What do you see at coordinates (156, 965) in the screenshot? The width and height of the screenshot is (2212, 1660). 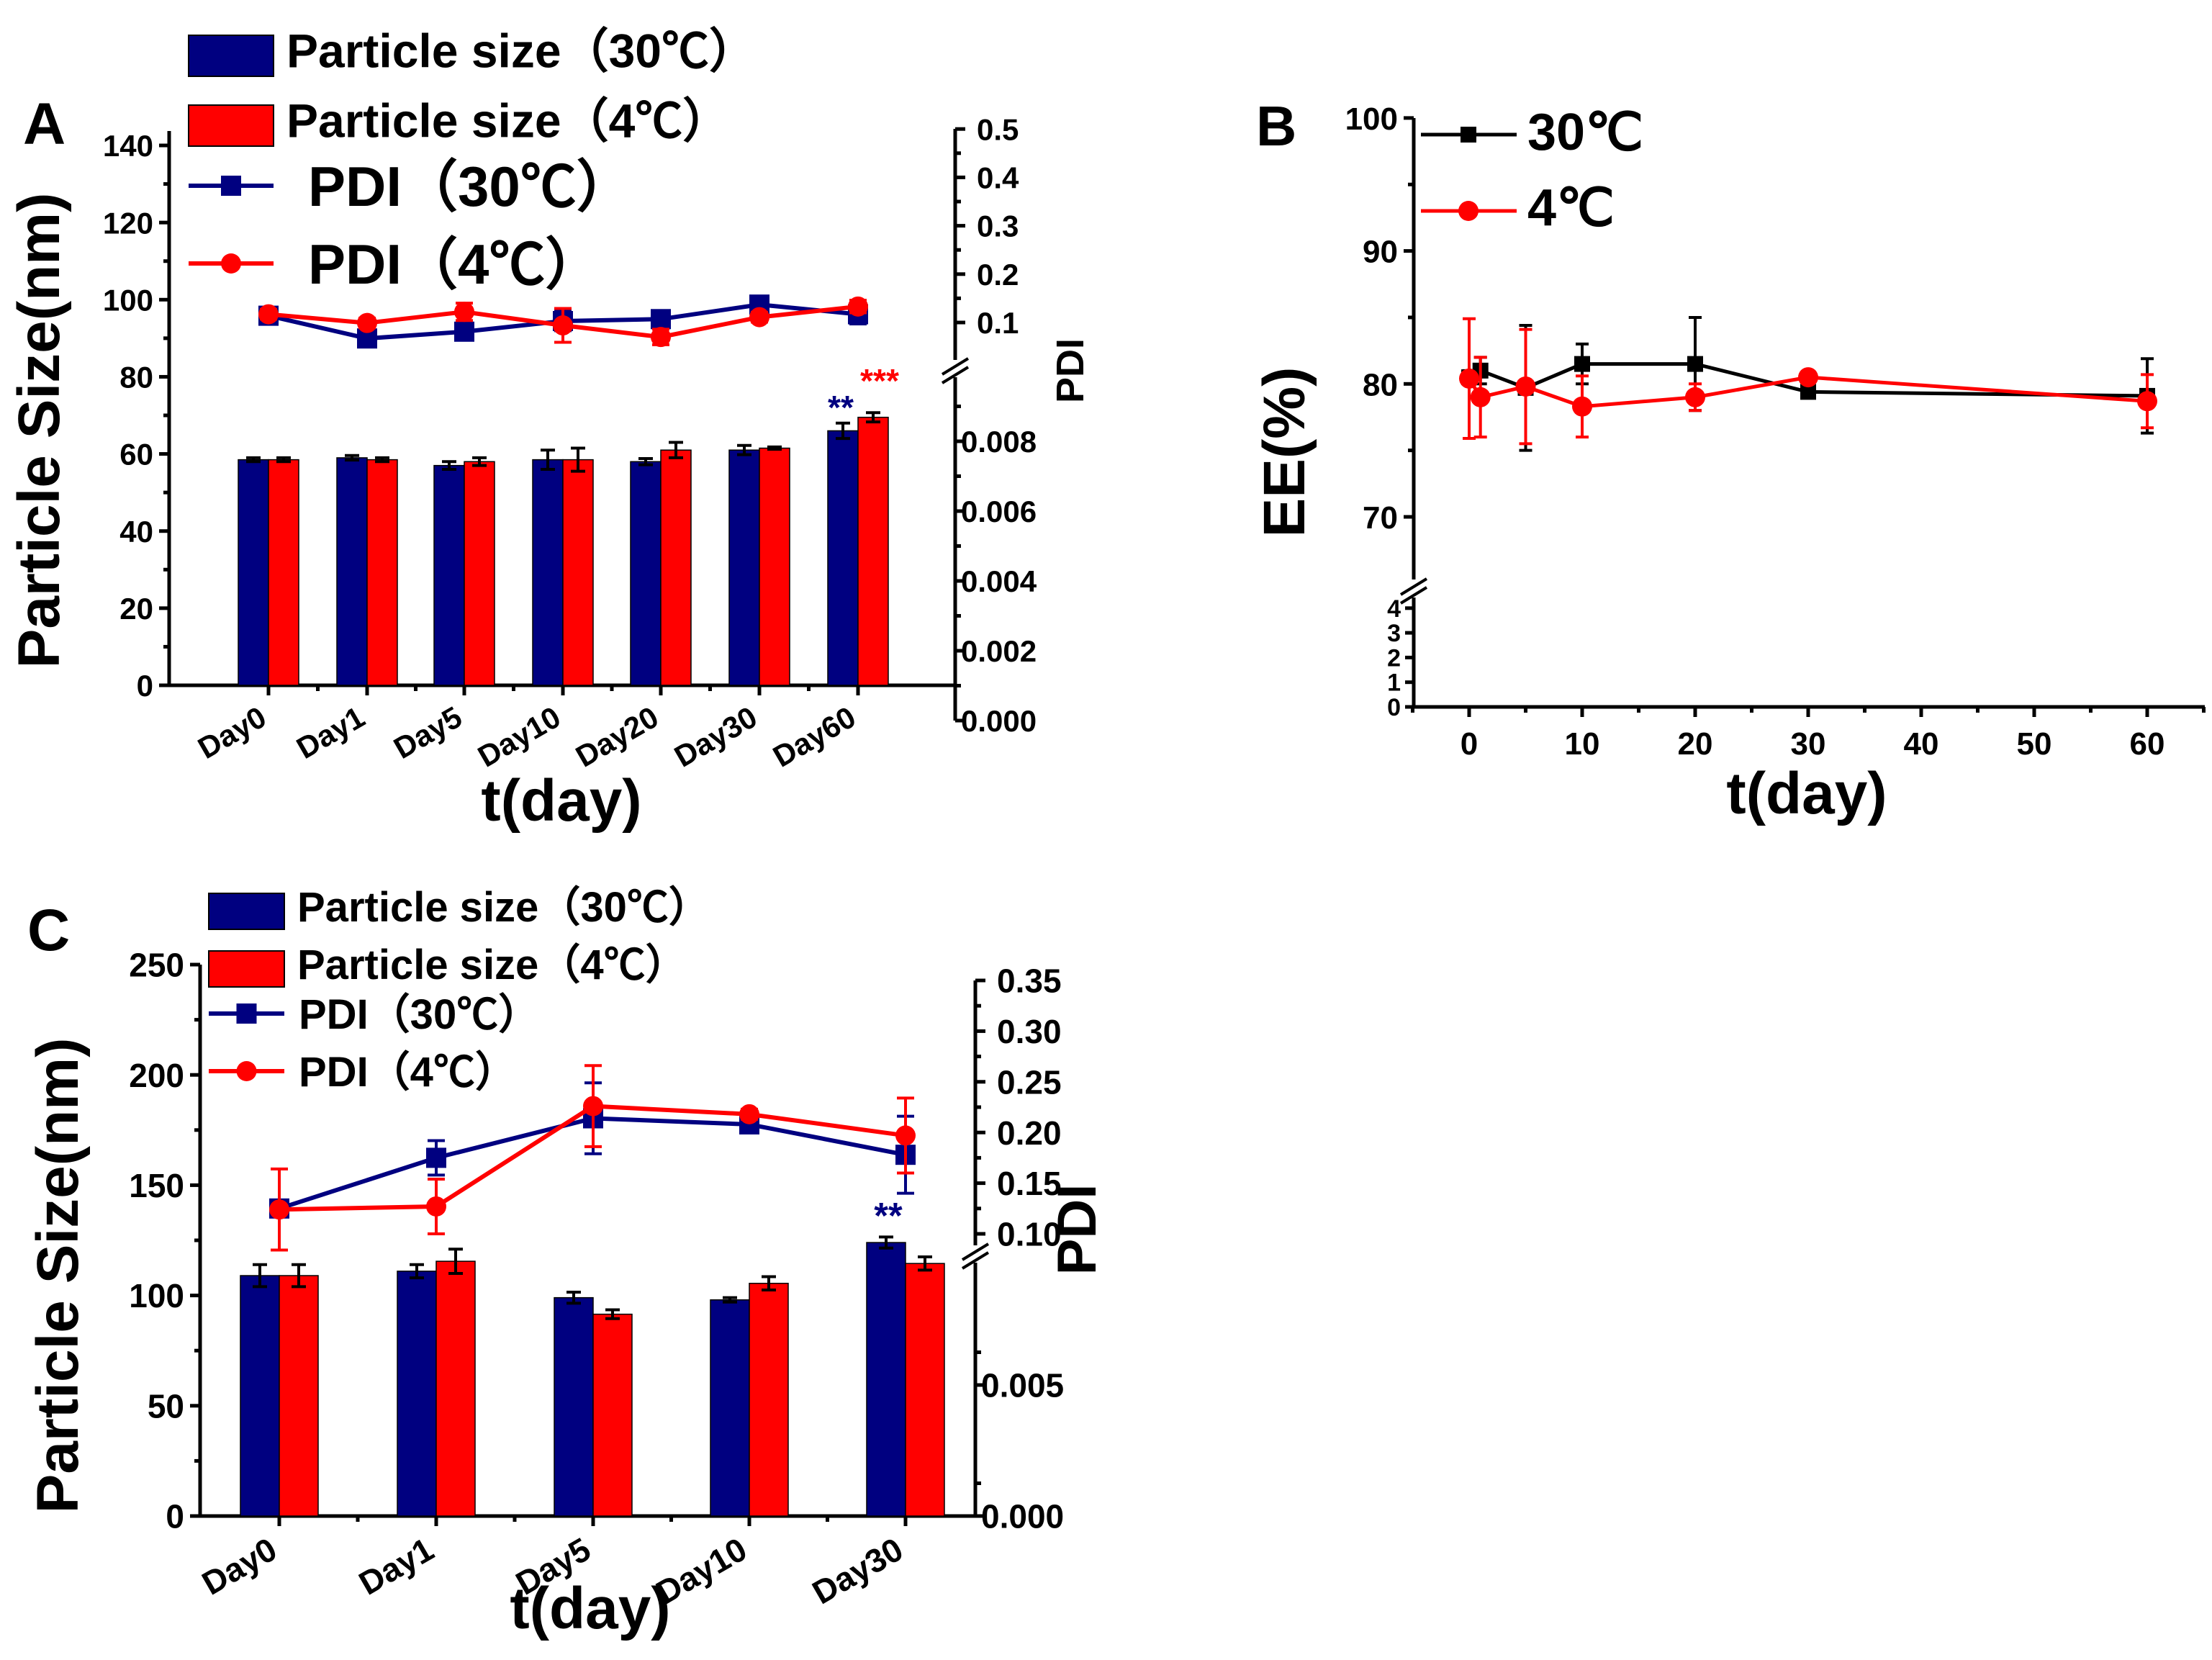 I see `y-tick-label: 250` at bounding box center [156, 965].